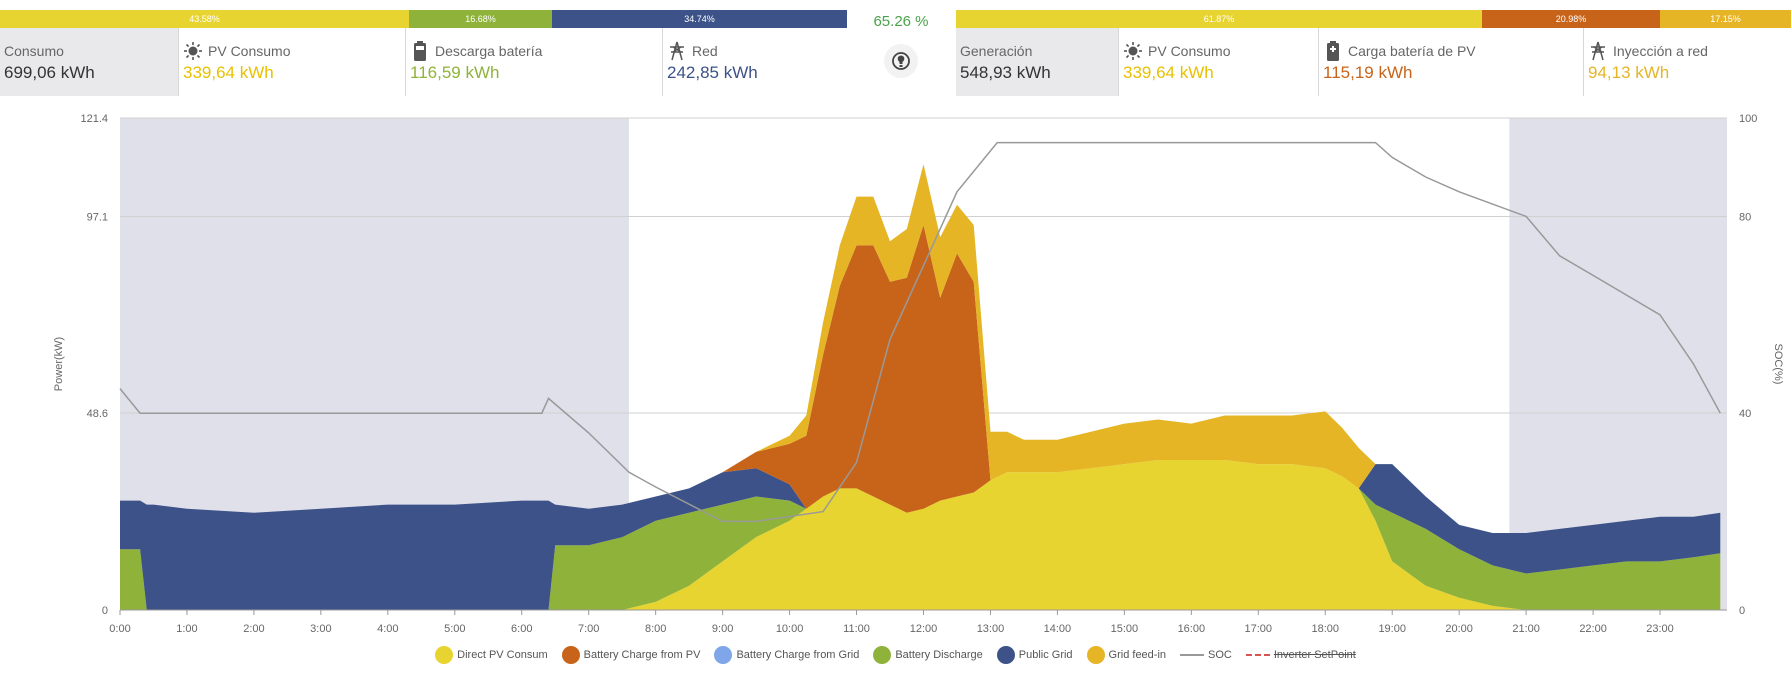  I want to click on x-tick-label: 7:00, so click(588, 629).